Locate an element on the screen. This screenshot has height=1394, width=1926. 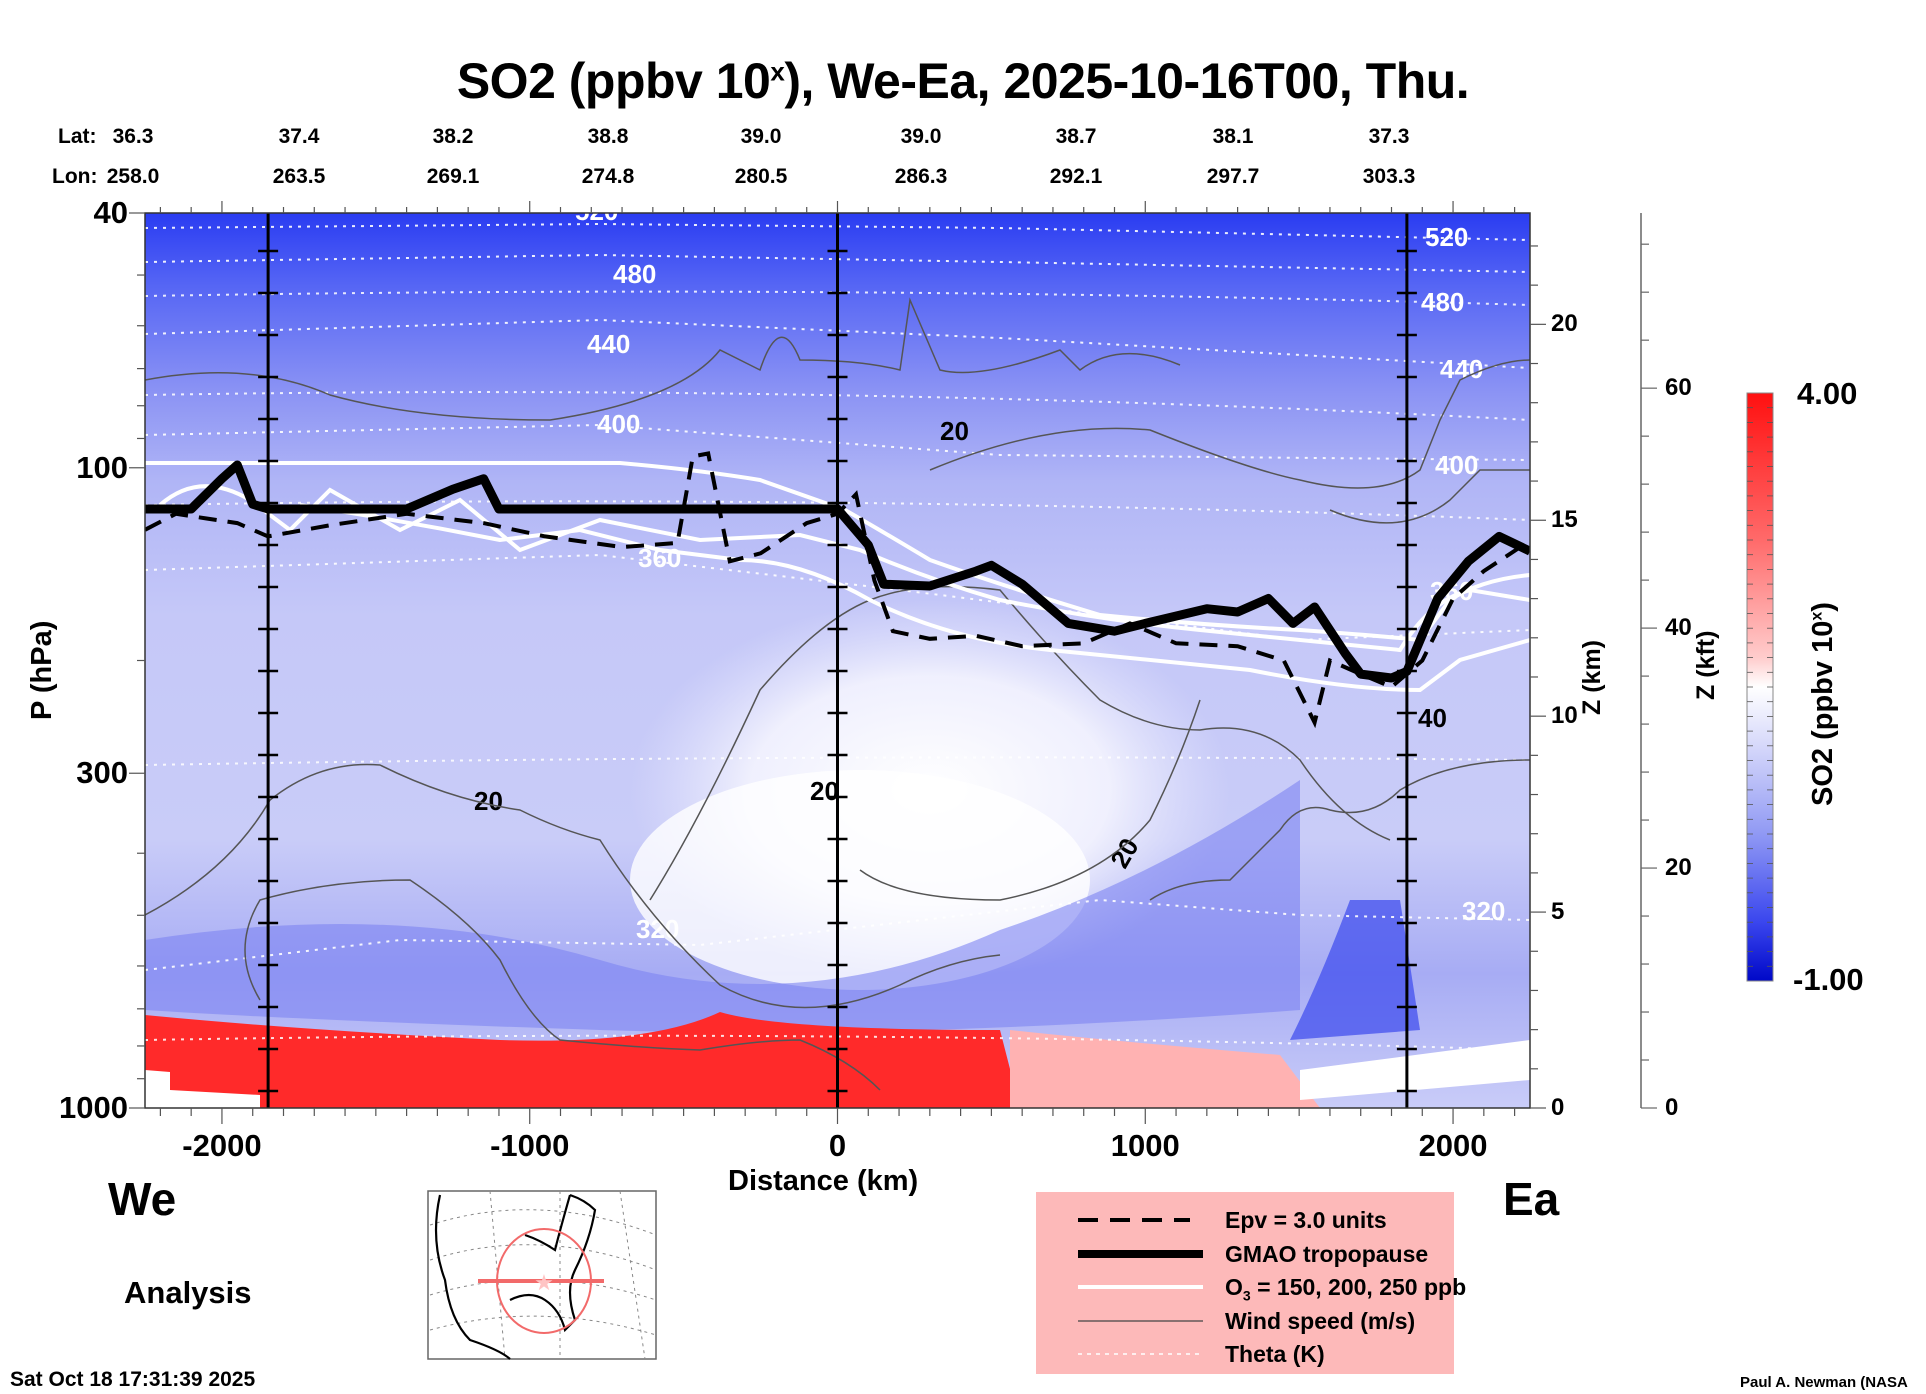
missing-data-east is located at coordinates (1415, 1070).